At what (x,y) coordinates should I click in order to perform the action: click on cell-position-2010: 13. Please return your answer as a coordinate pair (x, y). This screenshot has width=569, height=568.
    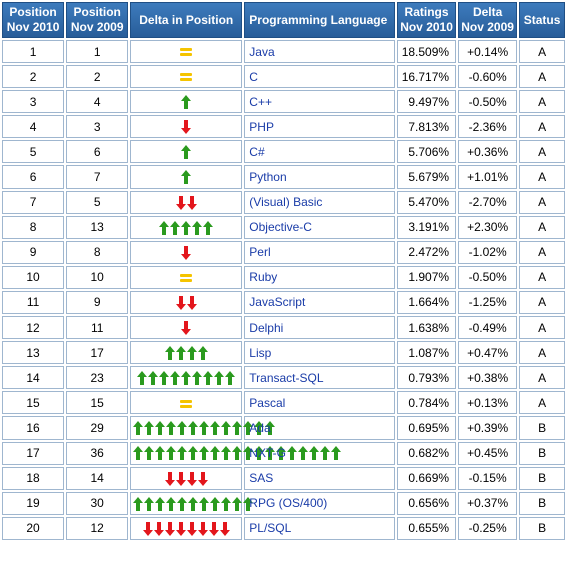
    Looking at the image, I should click on (33, 353).